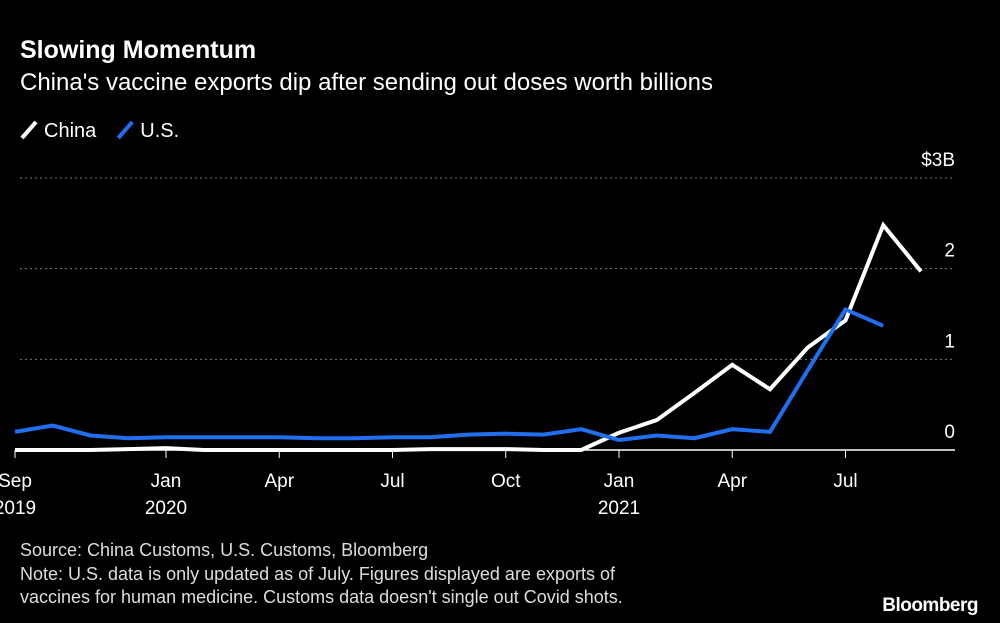  I want to click on x-tick-label: Jan 2020, so click(166, 495).